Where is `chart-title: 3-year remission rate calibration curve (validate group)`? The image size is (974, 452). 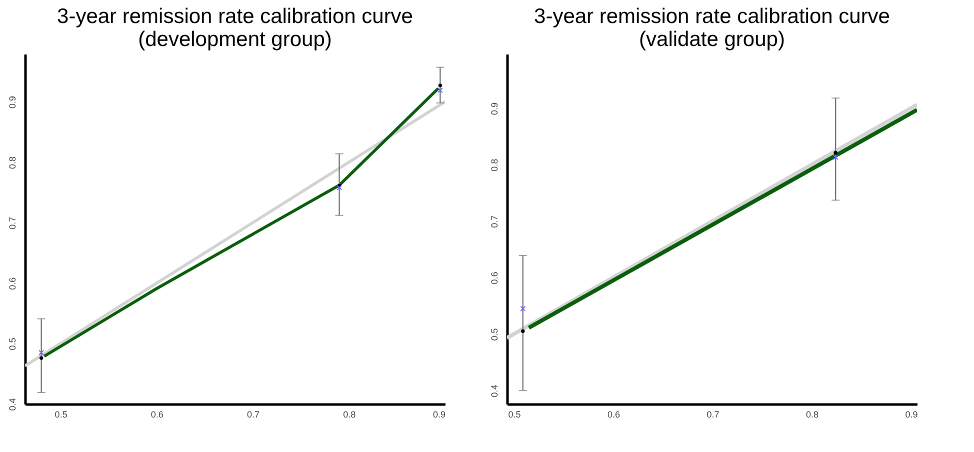
chart-title: 3-year remission rate calibration curve (validate group) is located at coordinates (712, 28).